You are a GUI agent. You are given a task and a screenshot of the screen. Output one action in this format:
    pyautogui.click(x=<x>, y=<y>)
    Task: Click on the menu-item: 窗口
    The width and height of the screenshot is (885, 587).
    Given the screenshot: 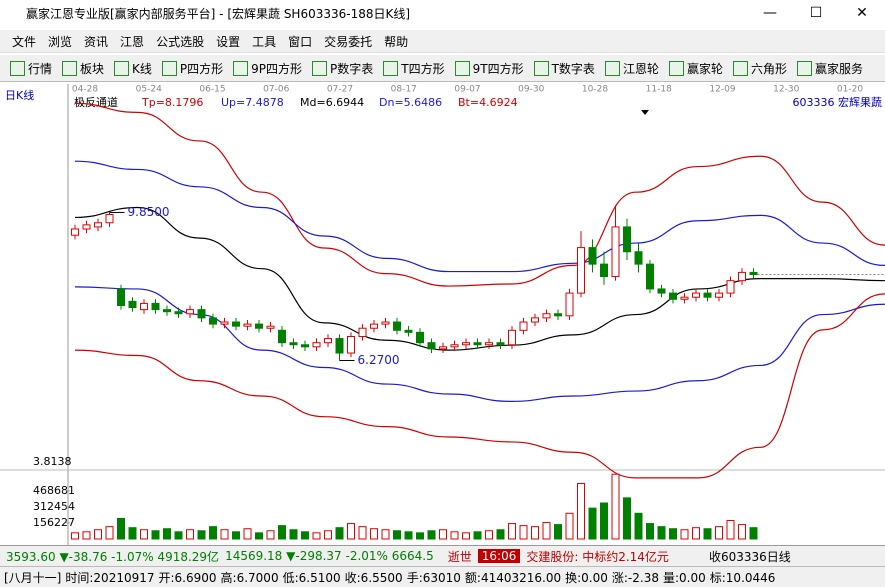 What is the action you would take?
    pyautogui.click(x=300, y=41)
    